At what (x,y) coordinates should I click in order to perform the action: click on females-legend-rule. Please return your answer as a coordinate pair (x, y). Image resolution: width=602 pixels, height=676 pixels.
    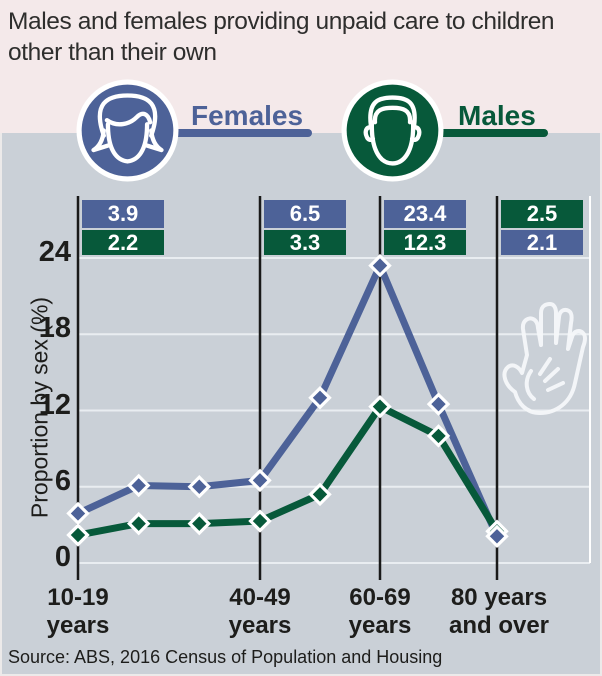
    Looking at the image, I should click on (237, 133).